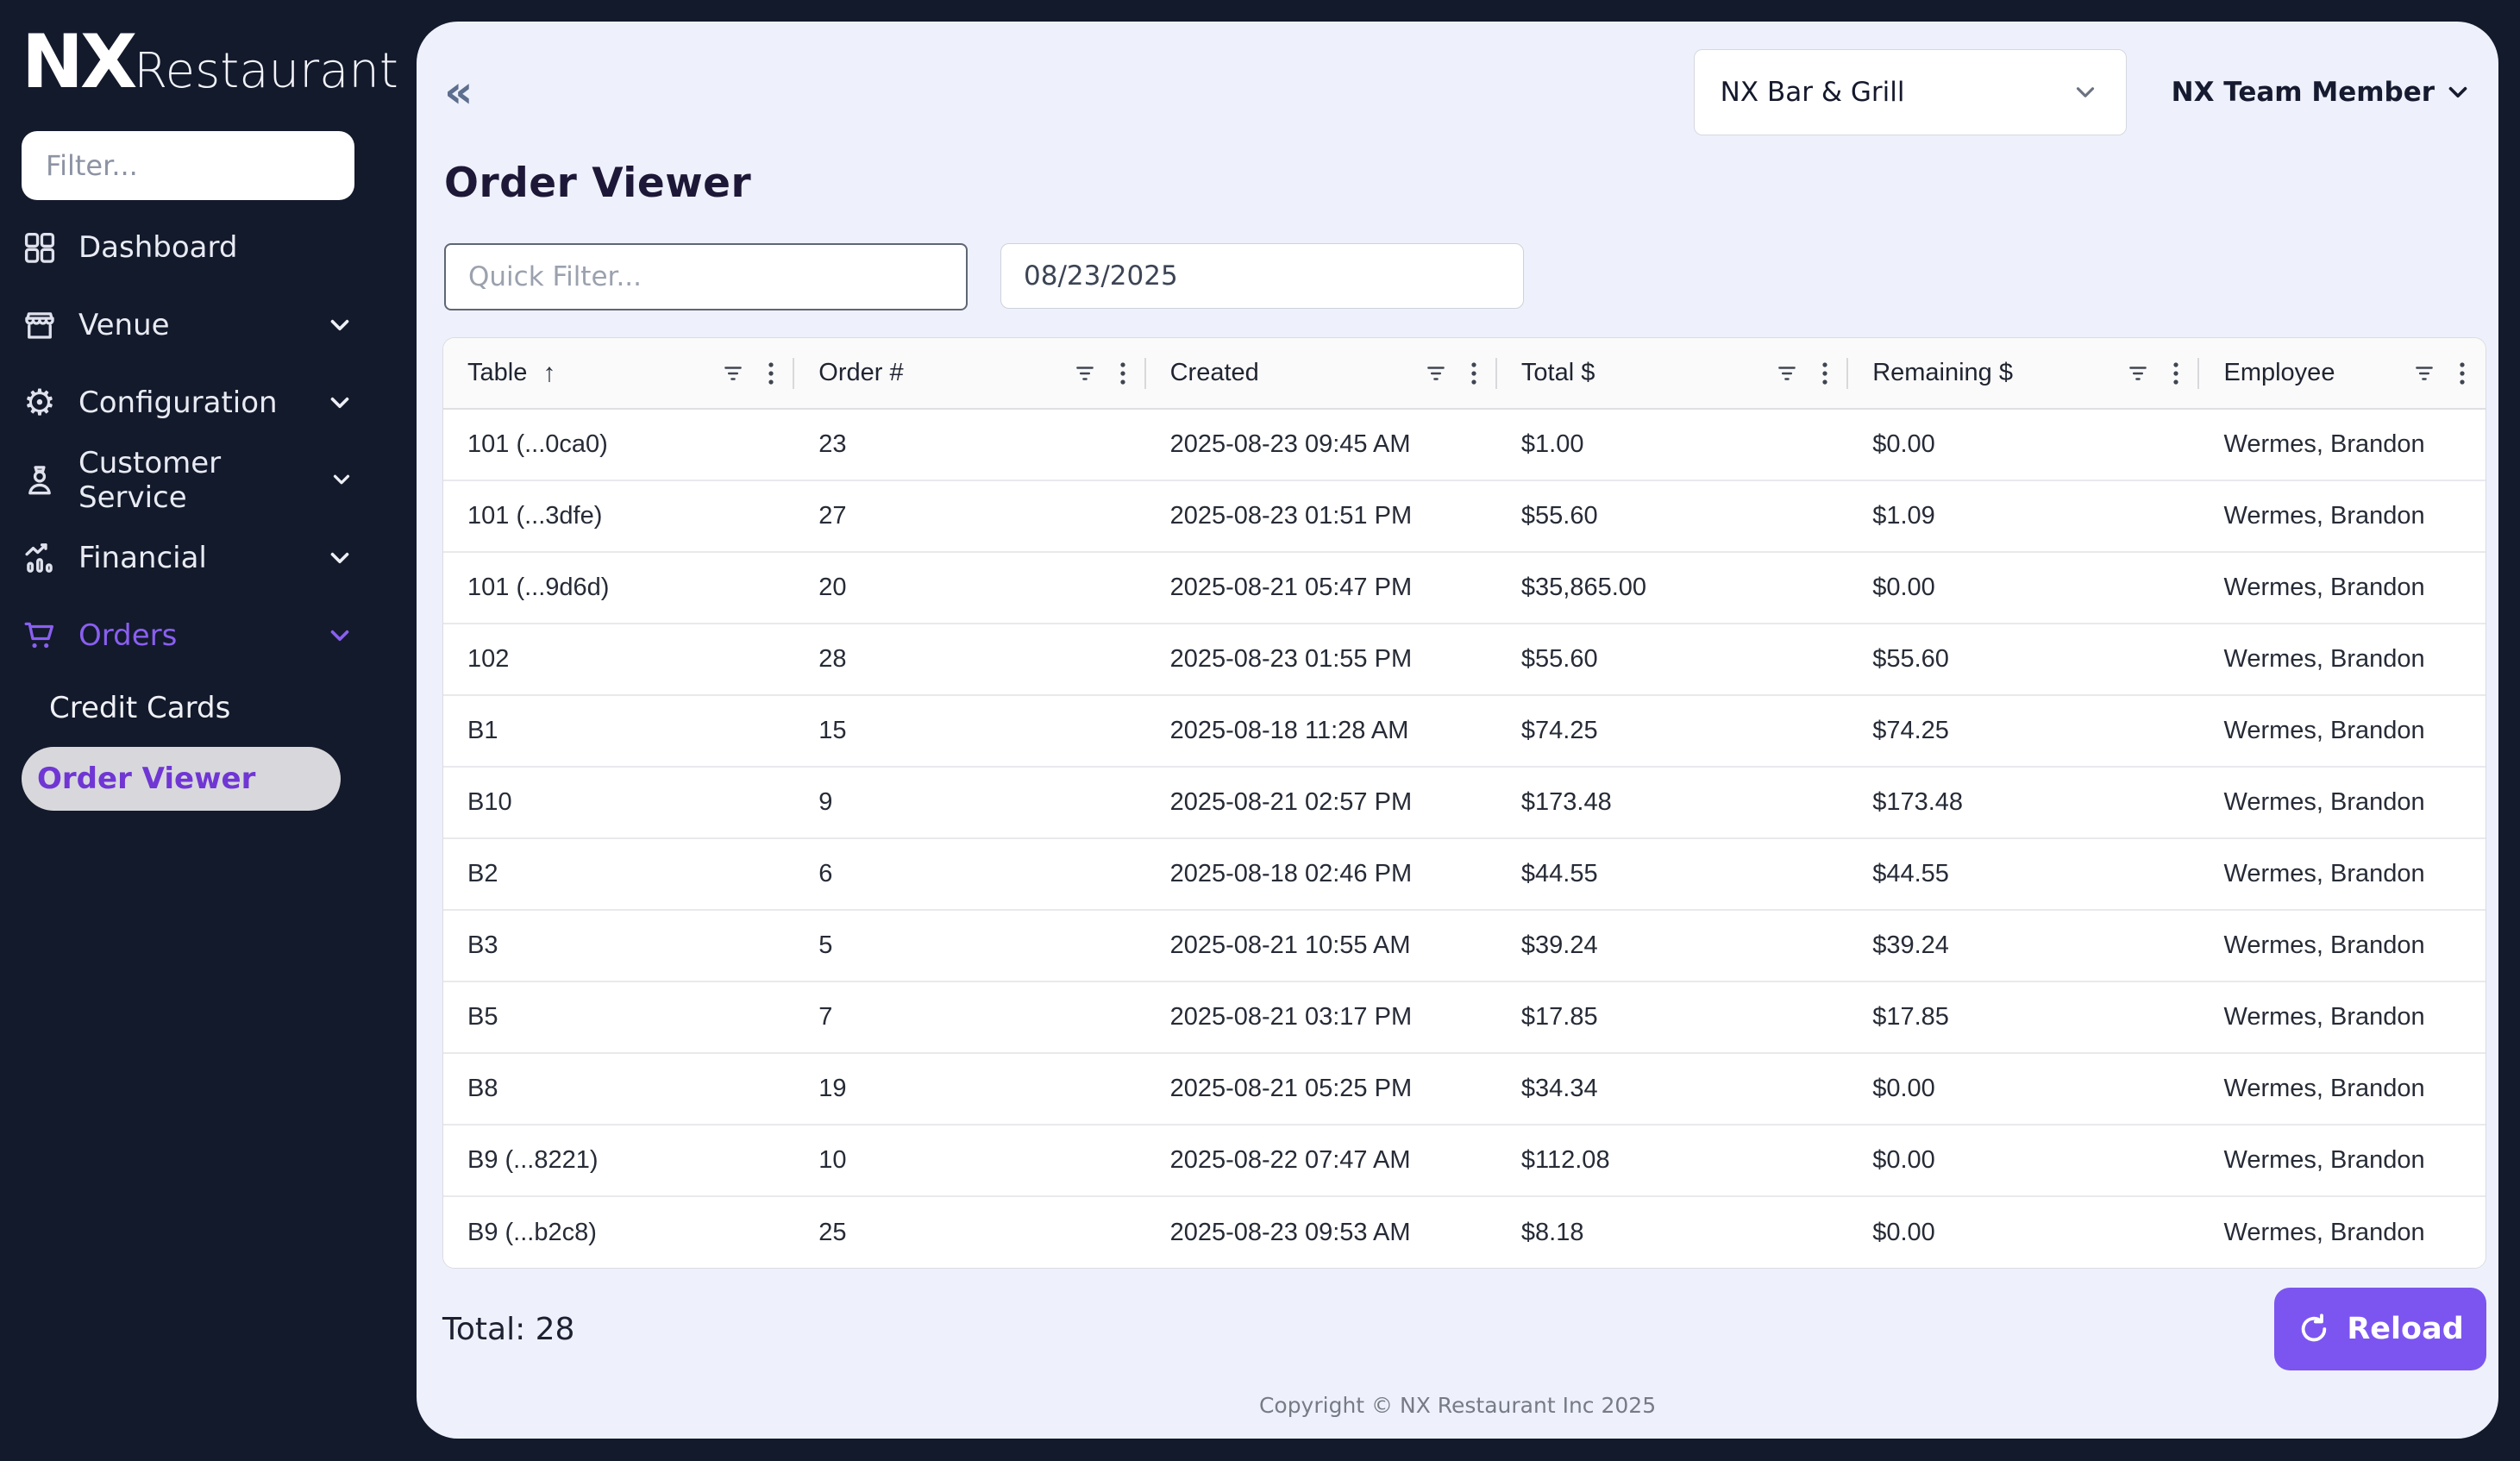  Describe the element at coordinates (1673, 730) in the screenshot. I see `cell-total: $74.25` at that location.